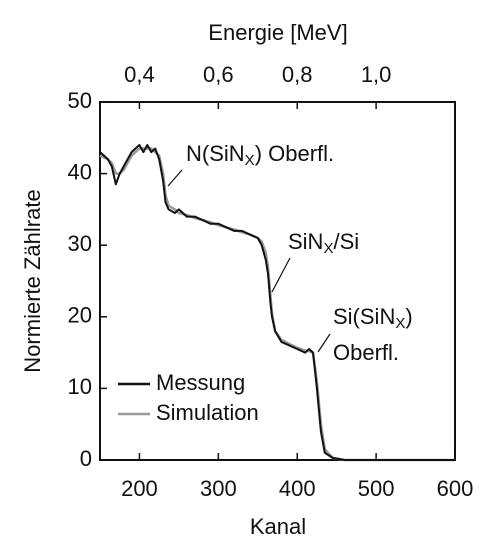 The width and height of the screenshot is (489, 560). Describe the element at coordinates (80, 171) in the screenshot. I see `y-tick-label: 40` at that location.